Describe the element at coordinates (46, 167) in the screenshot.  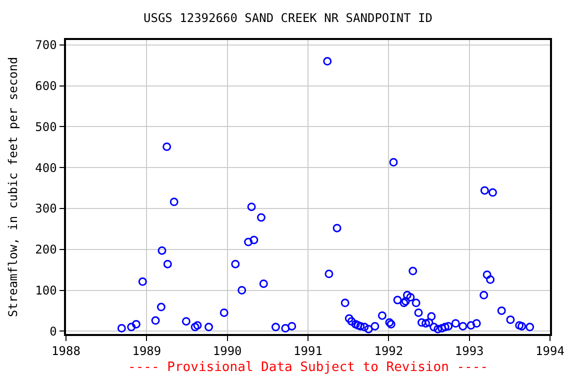
I see `y-tick-label: 400` at that location.